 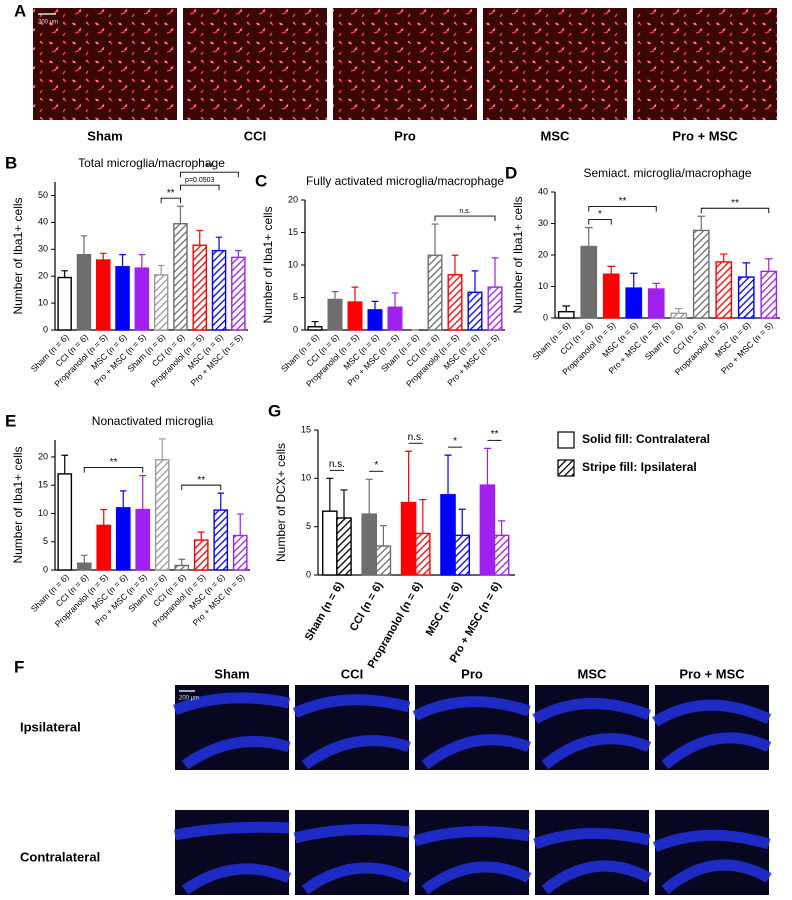 I want to click on y-tick-label: 5, so click(x=45, y=541).